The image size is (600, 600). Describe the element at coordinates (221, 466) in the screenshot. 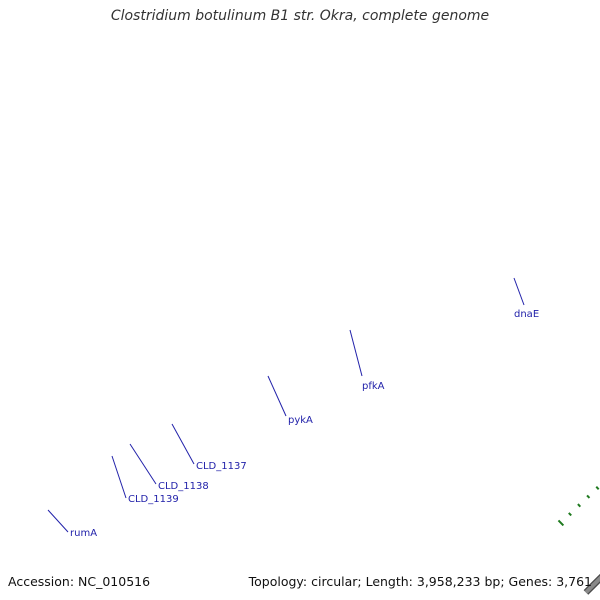

I see `gene-label-CLD_1137: CLD_1137` at that location.